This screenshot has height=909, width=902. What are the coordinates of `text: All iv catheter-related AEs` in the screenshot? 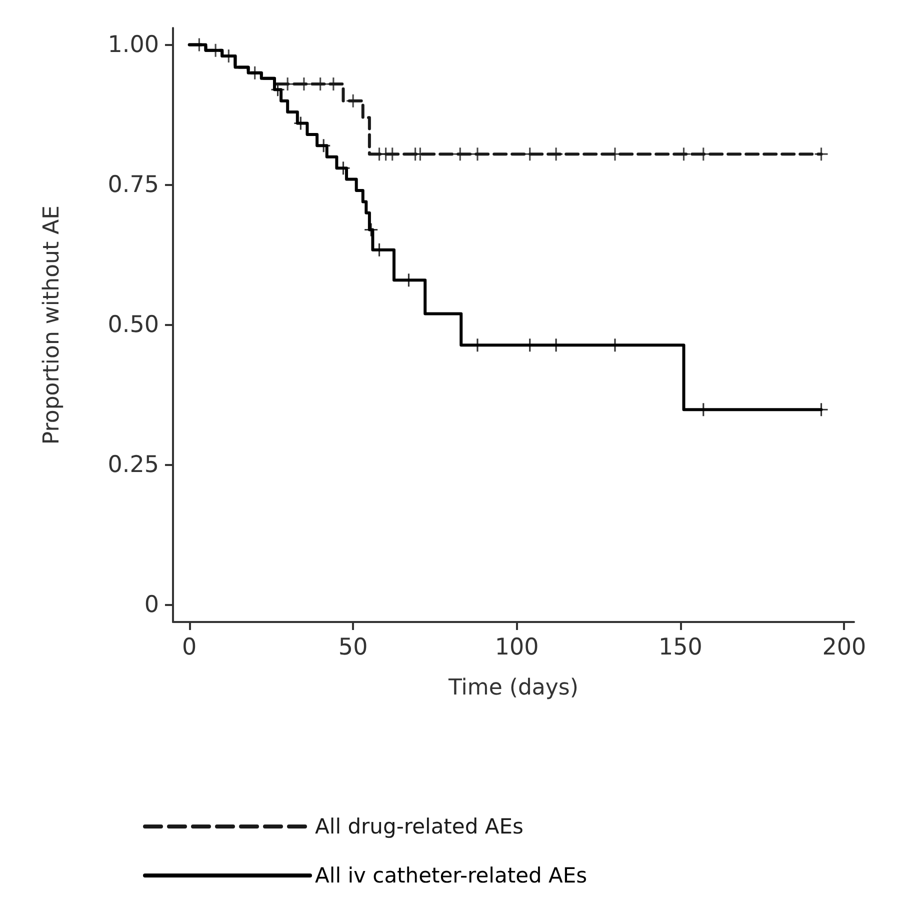 It's located at (451, 876).